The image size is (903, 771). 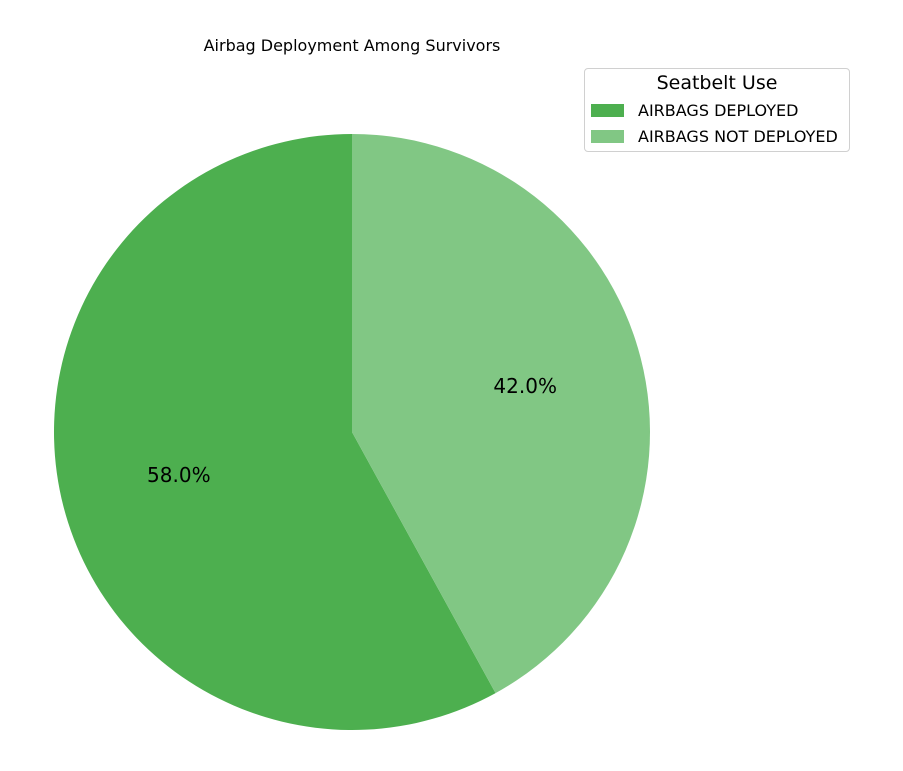 I want to click on chart-title: Airbag Deployment Among Survivors, so click(x=352, y=45).